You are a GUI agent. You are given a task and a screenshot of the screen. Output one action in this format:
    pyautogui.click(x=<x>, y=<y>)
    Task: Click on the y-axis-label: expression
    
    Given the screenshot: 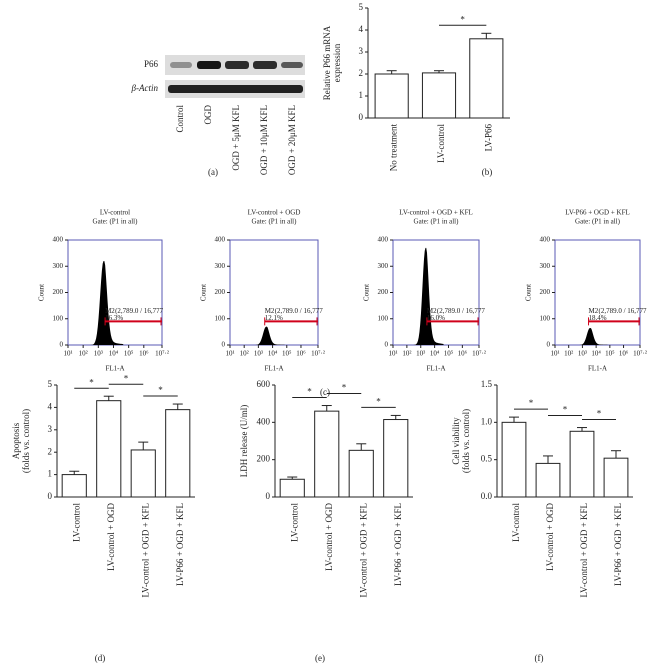 What is the action you would take?
    pyautogui.click(x=337, y=62)
    